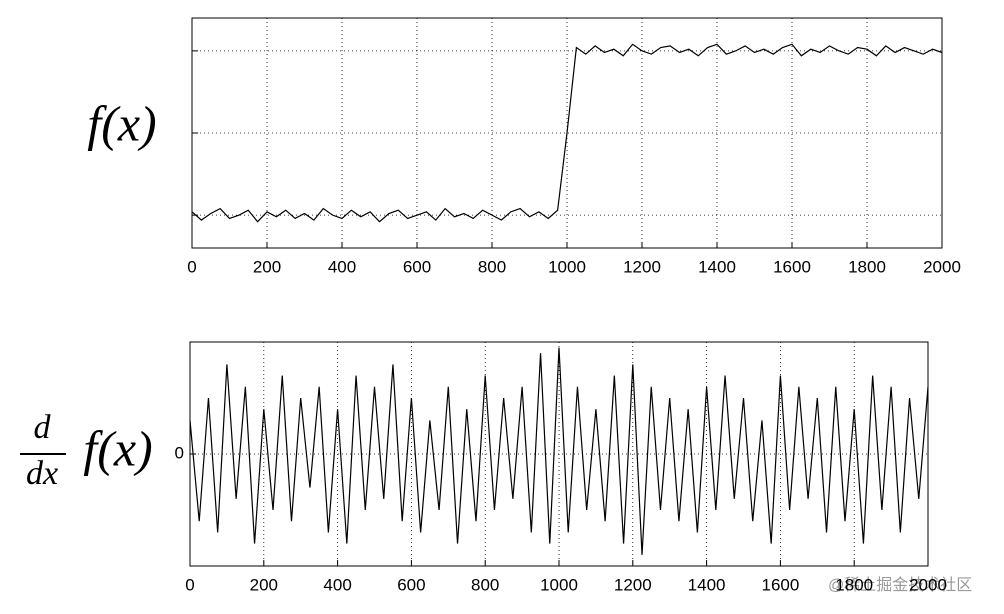 This screenshot has width=1004, height=614. What do you see at coordinates (43, 427) in the screenshot?
I see `y-label-numerator: d` at bounding box center [43, 427].